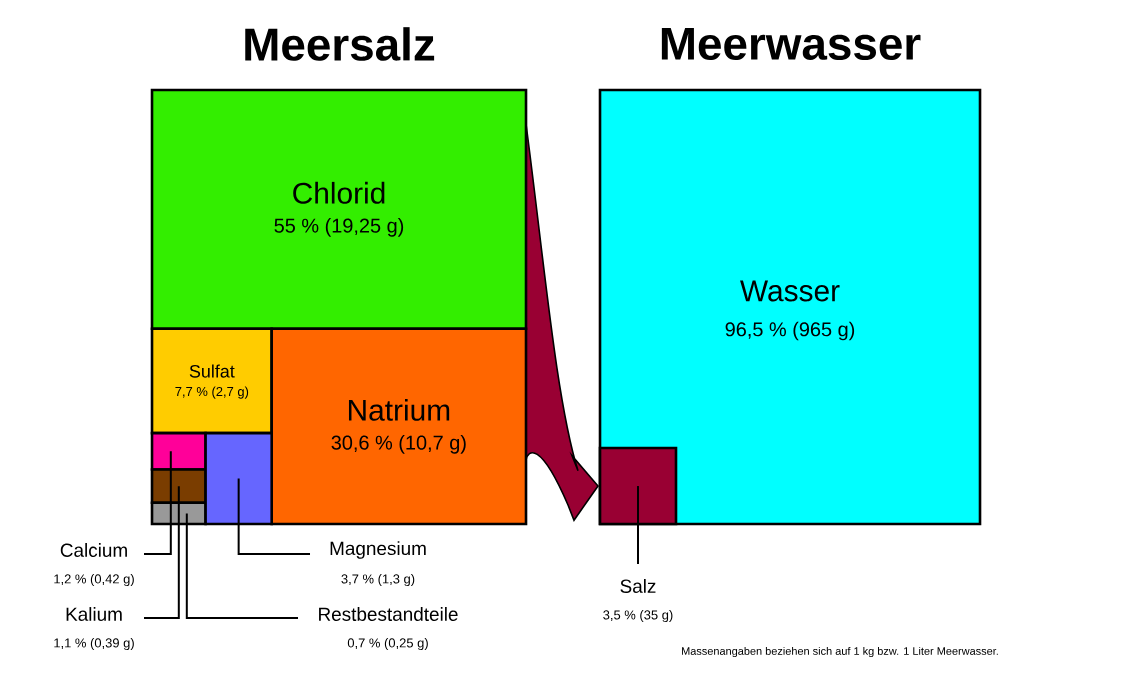 Image resolution: width=1126 pixels, height=676 pixels. What do you see at coordinates (790, 291) in the screenshot?
I see `category-label: Wasser` at bounding box center [790, 291].